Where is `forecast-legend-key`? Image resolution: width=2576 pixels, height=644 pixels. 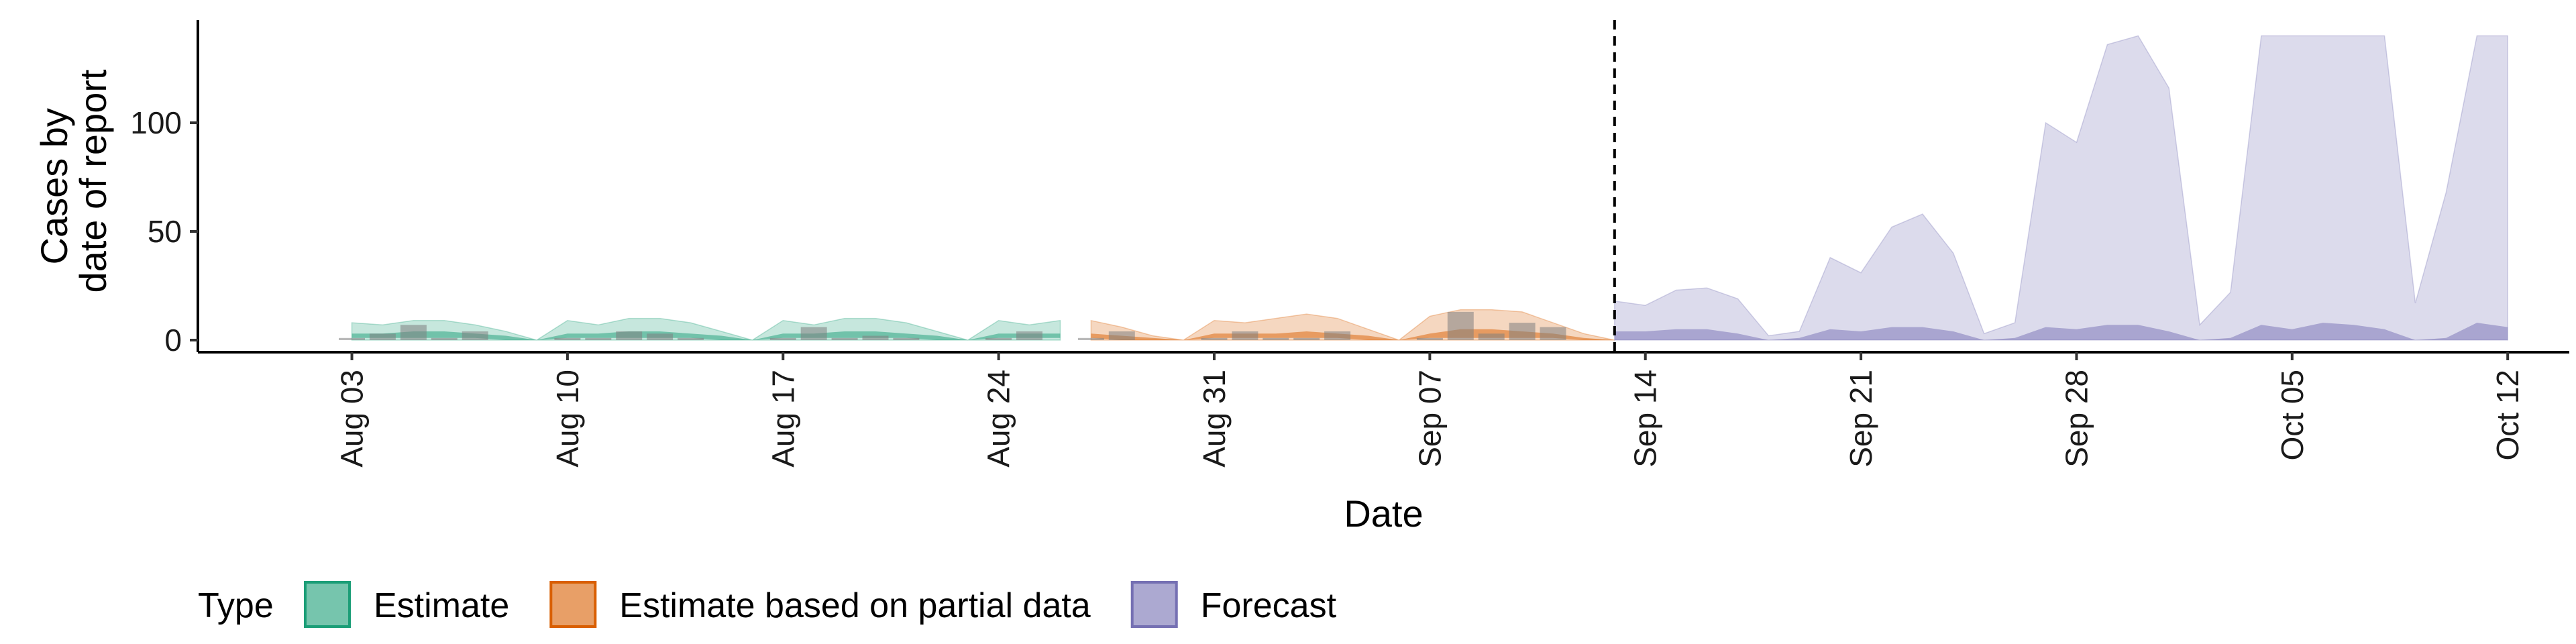 forecast-legend-key is located at coordinates (1154, 604).